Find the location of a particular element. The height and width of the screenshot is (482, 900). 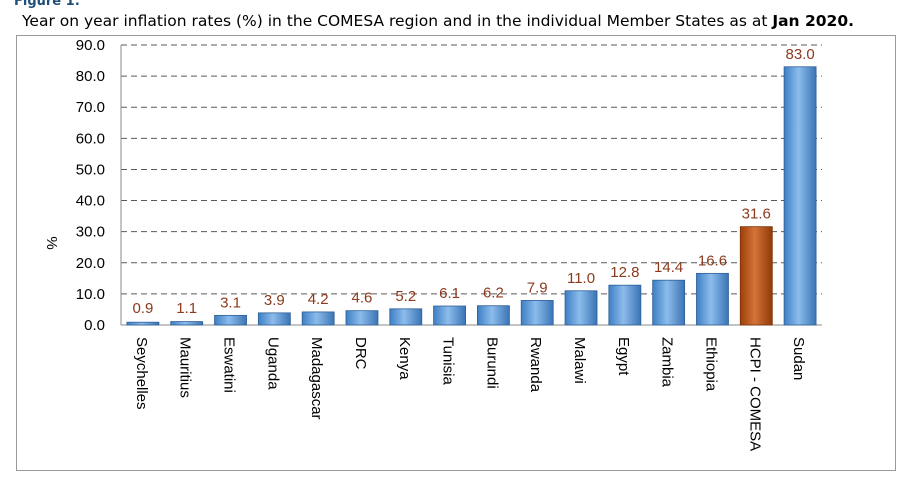

y-axis-label: % is located at coordinates (51, 242).